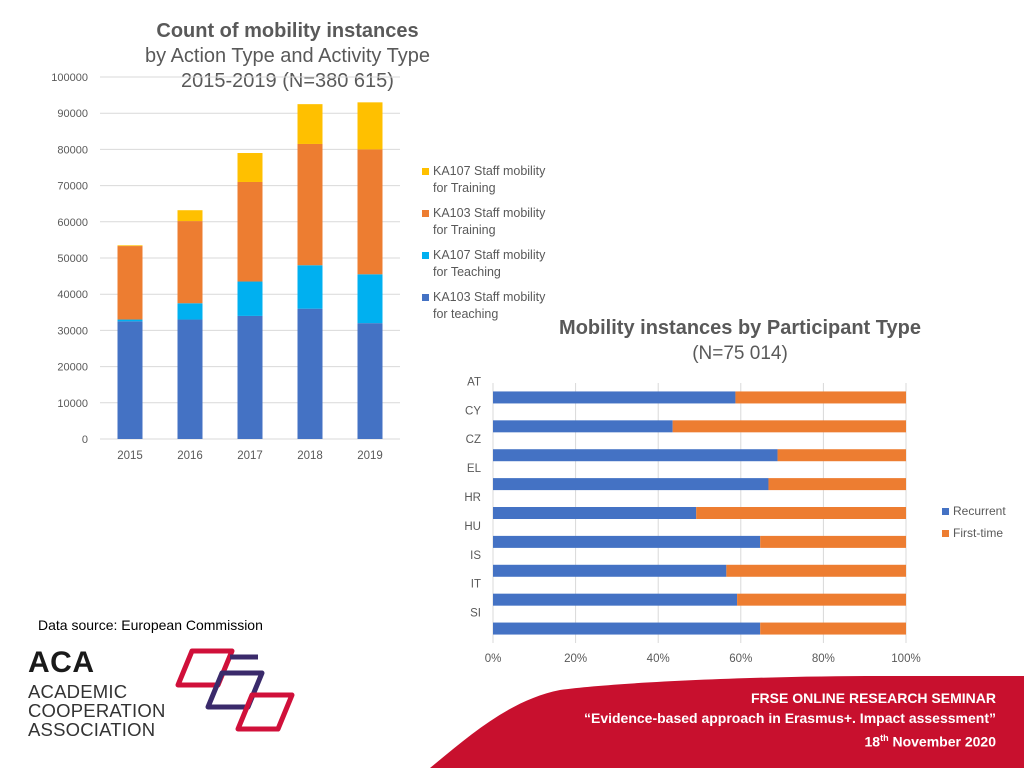  I want to click on chart2-legend-item: First-time, so click(974, 533).